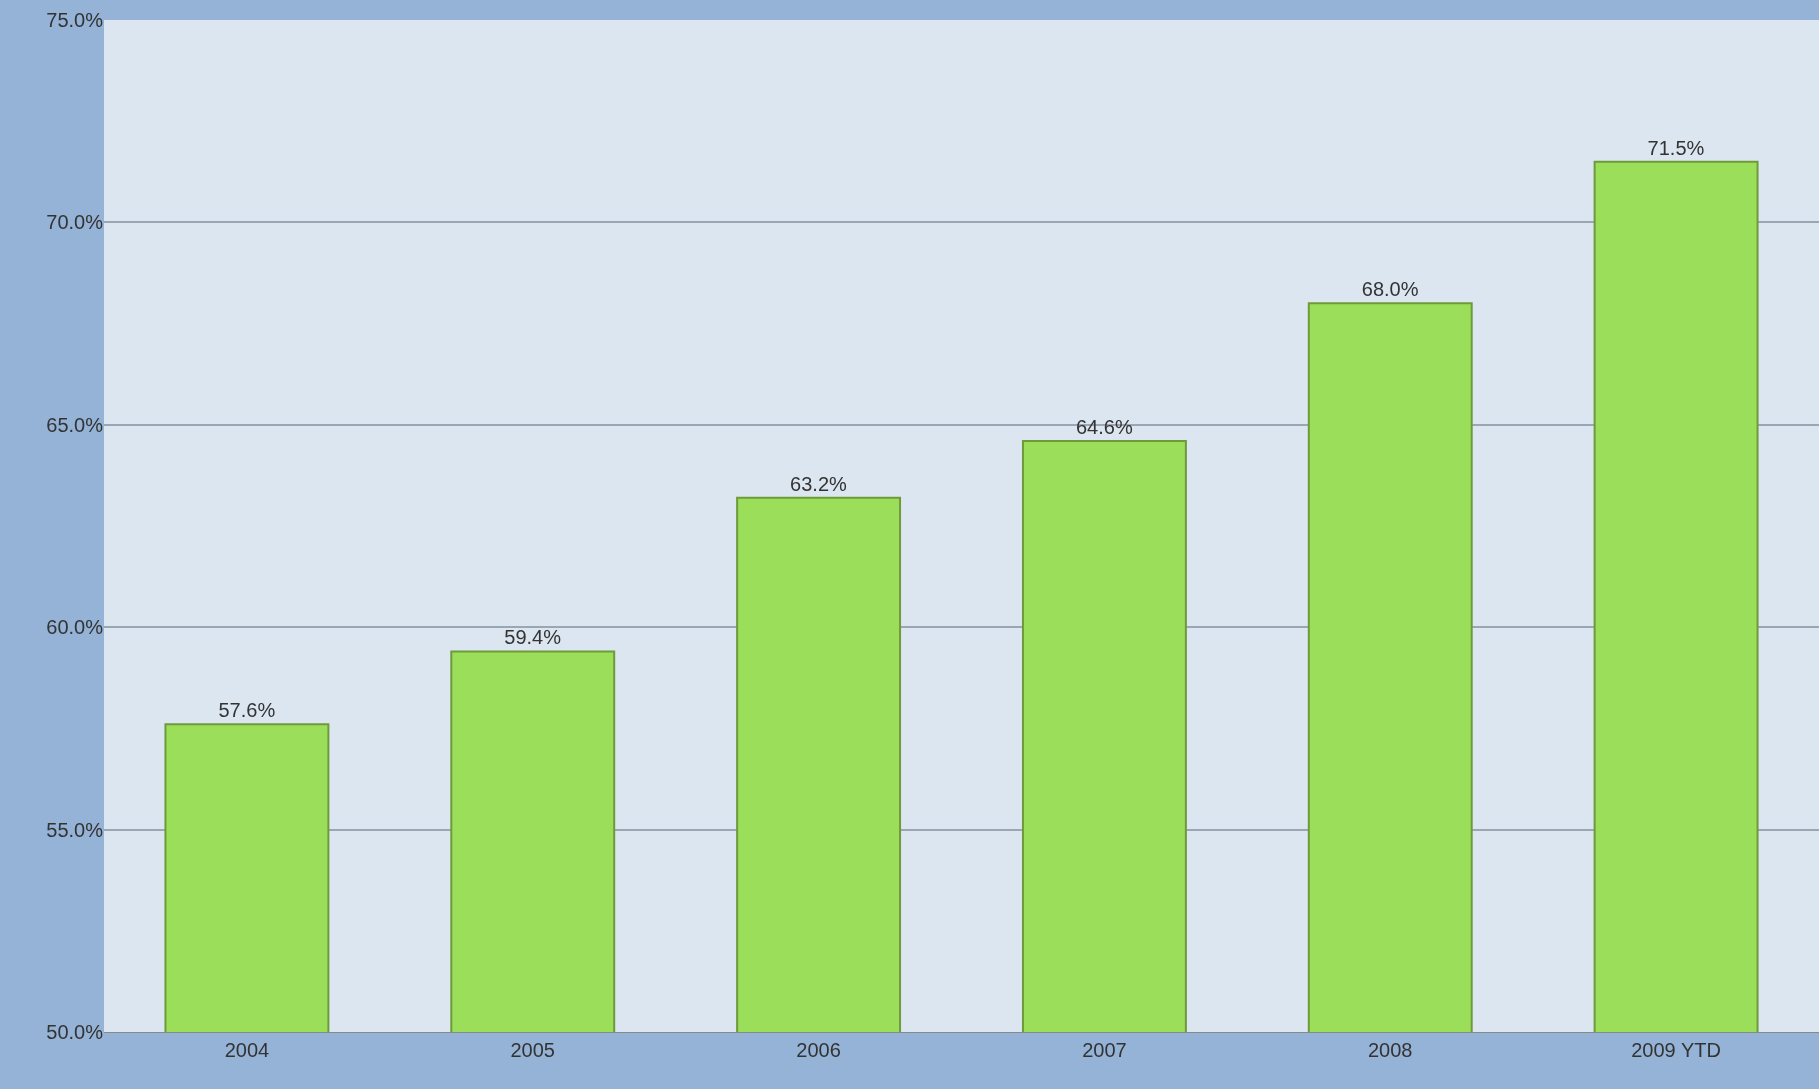 The height and width of the screenshot is (1089, 1819). Describe the element at coordinates (1104, 426) in the screenshot. I see `data-label: 64.6%` at that location.